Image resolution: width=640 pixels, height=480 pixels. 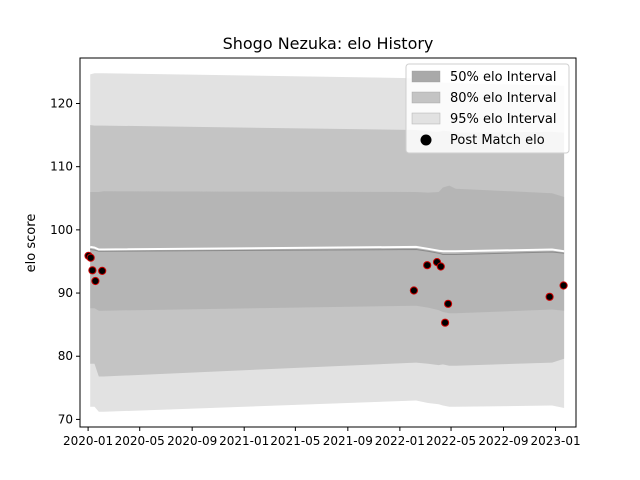 I want to click on x-tick-label-2020-09: 2020-09, so click(x=192, y=441).